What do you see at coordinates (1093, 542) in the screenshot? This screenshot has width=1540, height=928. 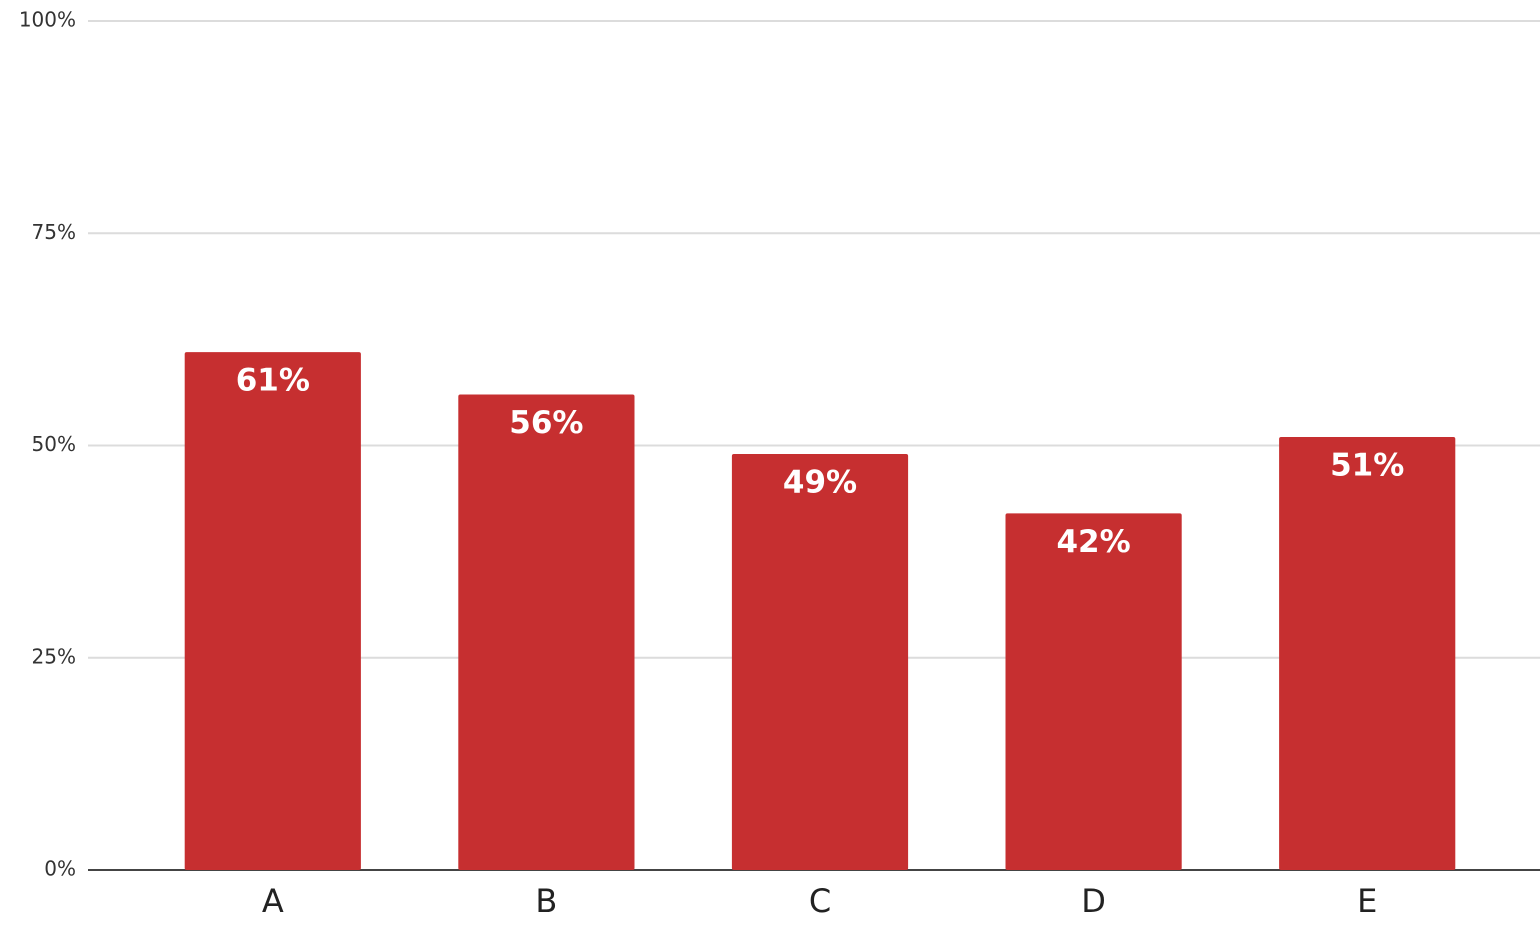 I see `value-label: 42%` at bounding box center [1093, 542].